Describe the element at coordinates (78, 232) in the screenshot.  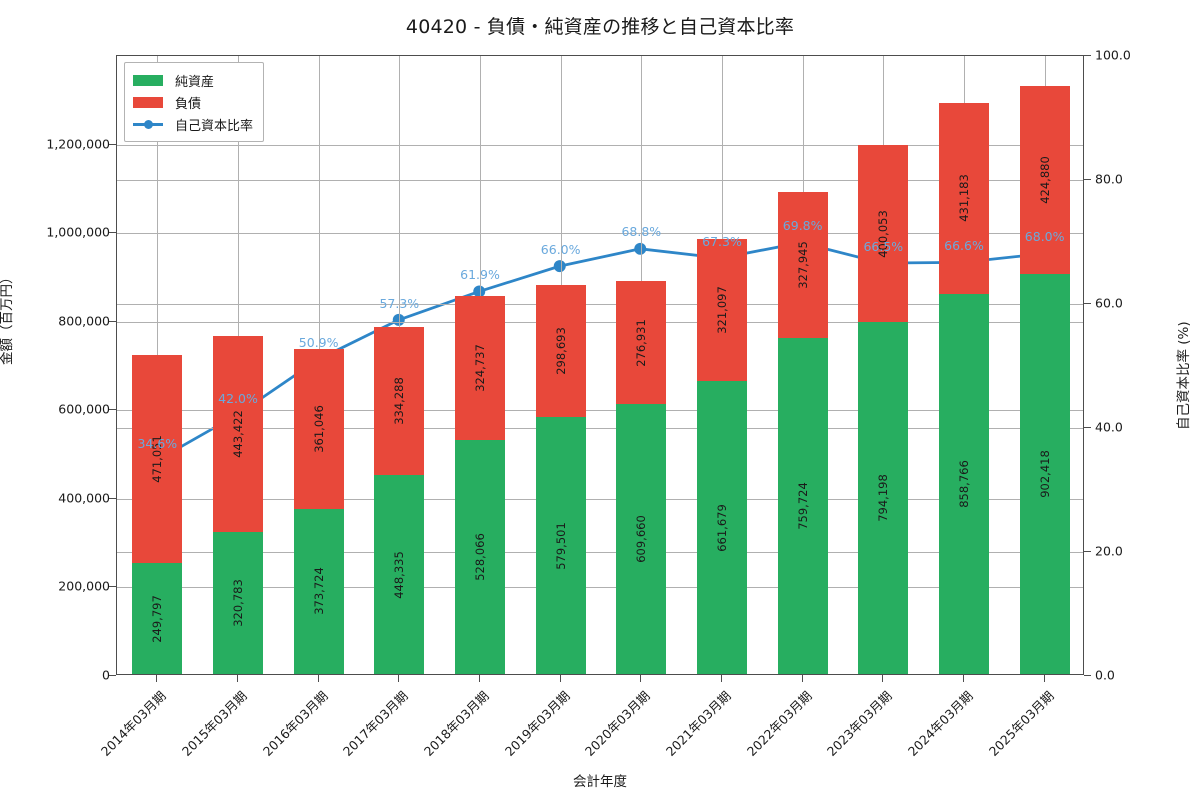
I see `y-axis-left-tick-label: 1,000,000` at that location.